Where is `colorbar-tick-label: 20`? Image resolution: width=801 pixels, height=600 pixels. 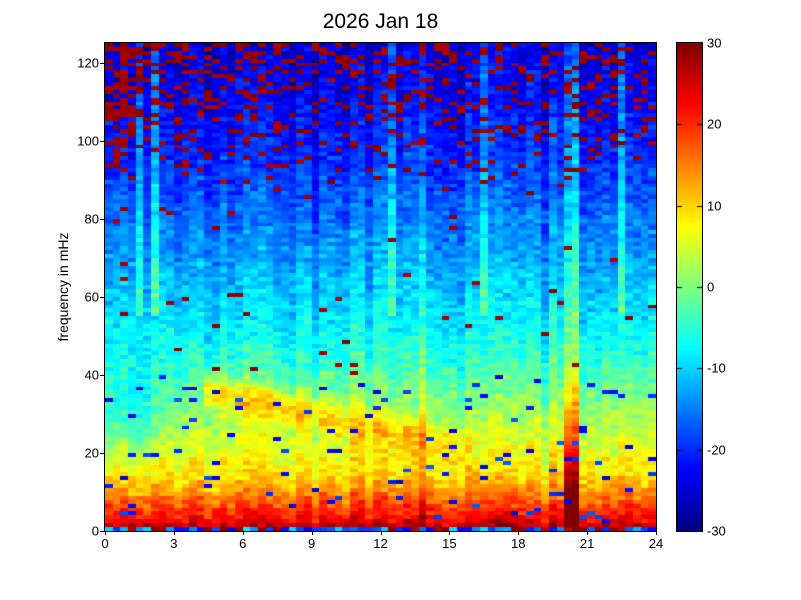 colorbar-tick-label: 20 is located at coordinates (714, 124).